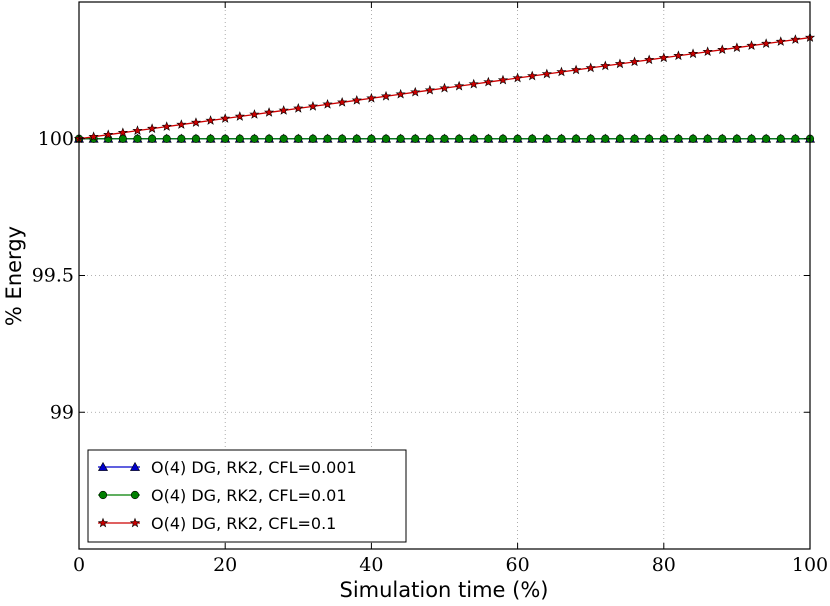 The image size is (830, 606). I want to click on x-tick-label: 60, so click(518, 565).